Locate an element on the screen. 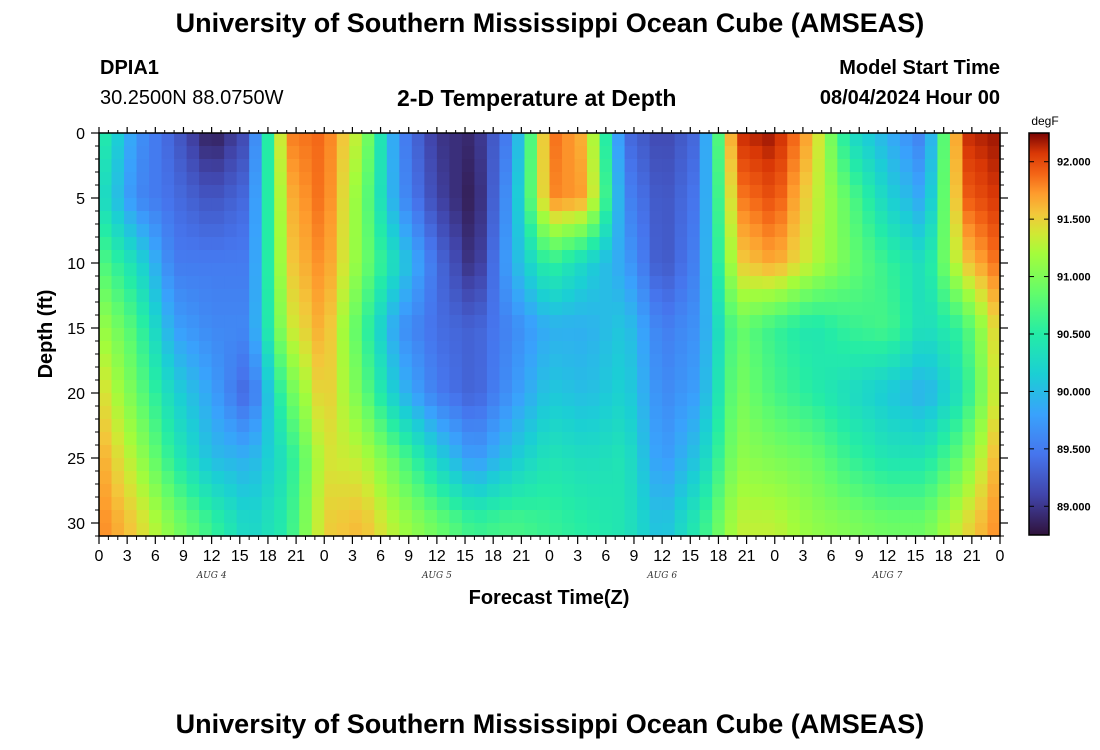 Image resolution: width=1100 pixels, height=750 pixels. x-tick-label: 9 is located at coordinates (408, 556).